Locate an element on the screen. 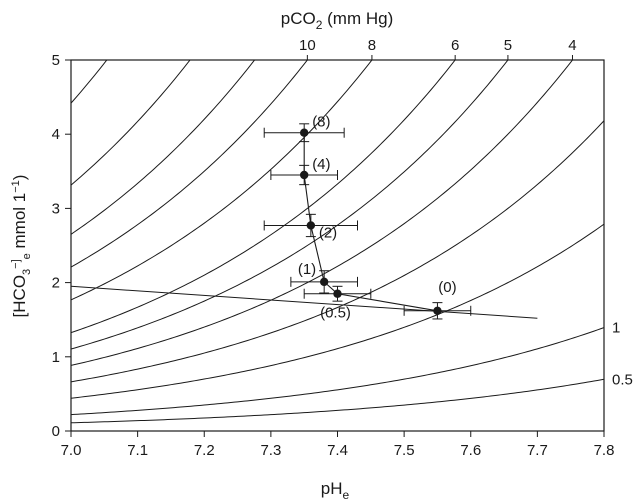 The image size is (639, 504). x-tick-label: 7.8 is located at coordinates (604, 450).